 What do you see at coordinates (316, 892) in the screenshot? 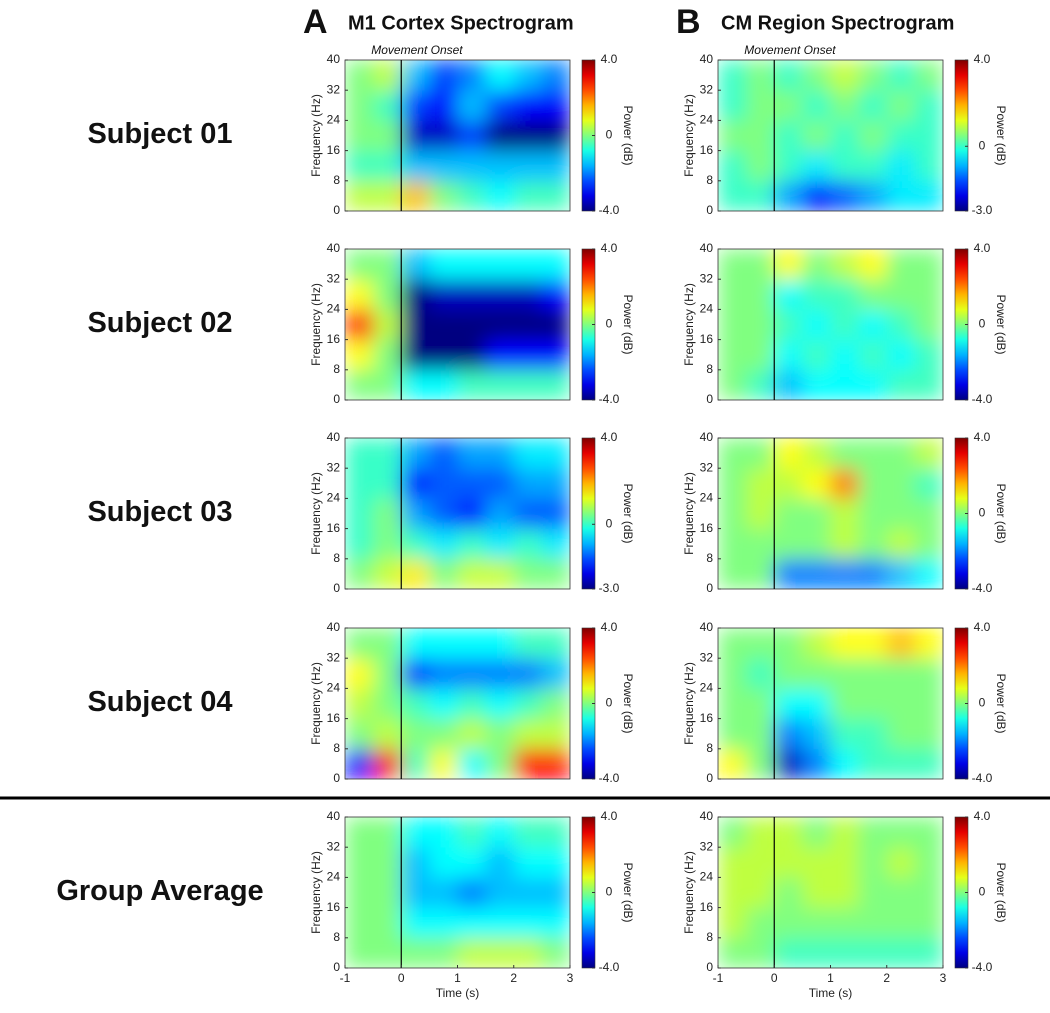
I see `y-axis-label: Frequency (Hz)` at bounding box center [316, 892].